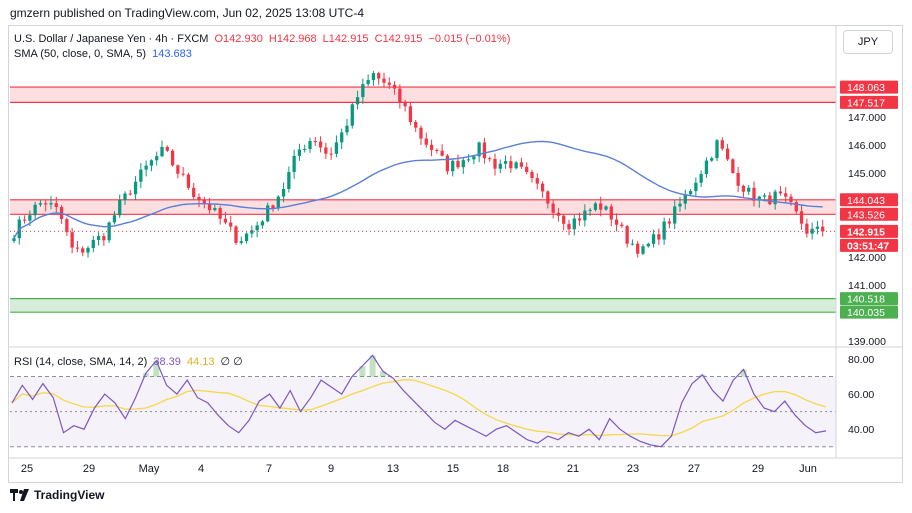 This screenshot has height=513, width=912. I want to click on time-tick-label: 25, so click(27, 469).